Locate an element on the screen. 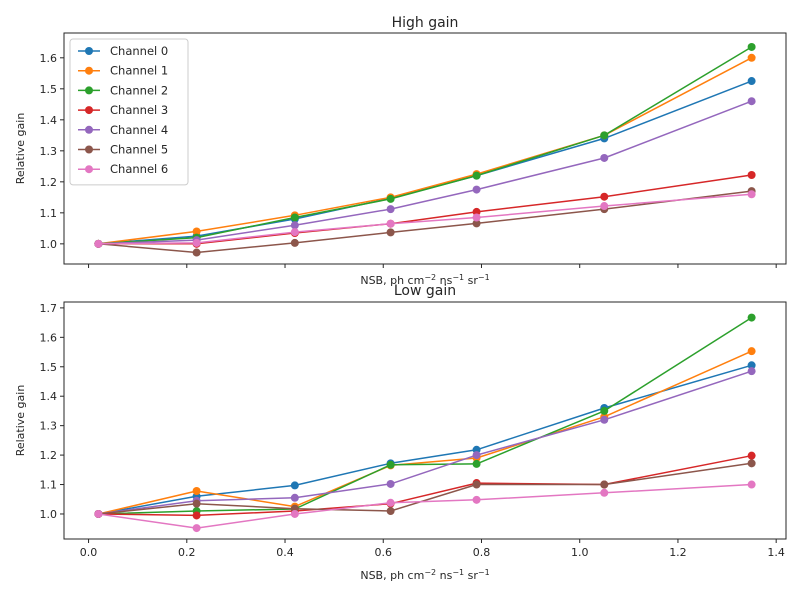  legend-label: Channel 6 is located at coordinates (139, 169).